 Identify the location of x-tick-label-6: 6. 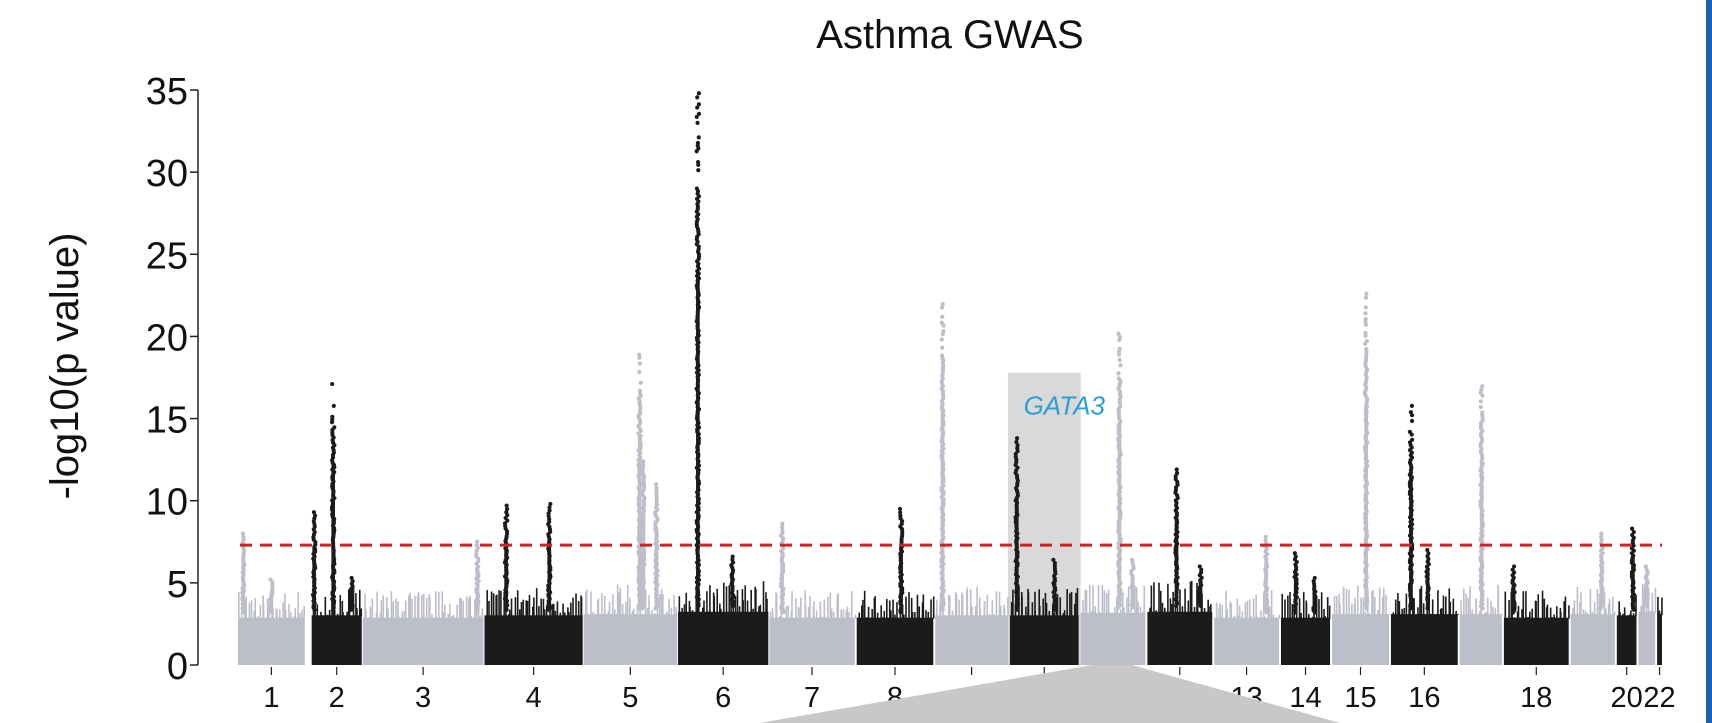
(723, 698).